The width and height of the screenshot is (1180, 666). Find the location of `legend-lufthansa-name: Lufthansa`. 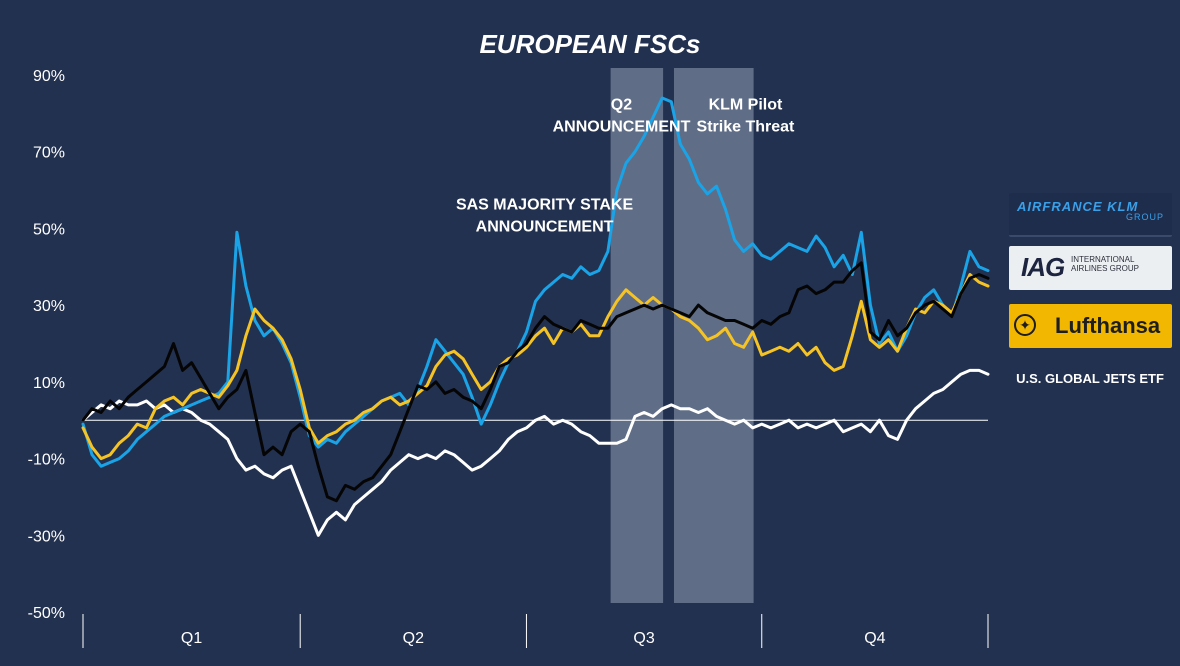

legend-lufthansa-name: Lufthansa is located at coordinates (1108, 325).